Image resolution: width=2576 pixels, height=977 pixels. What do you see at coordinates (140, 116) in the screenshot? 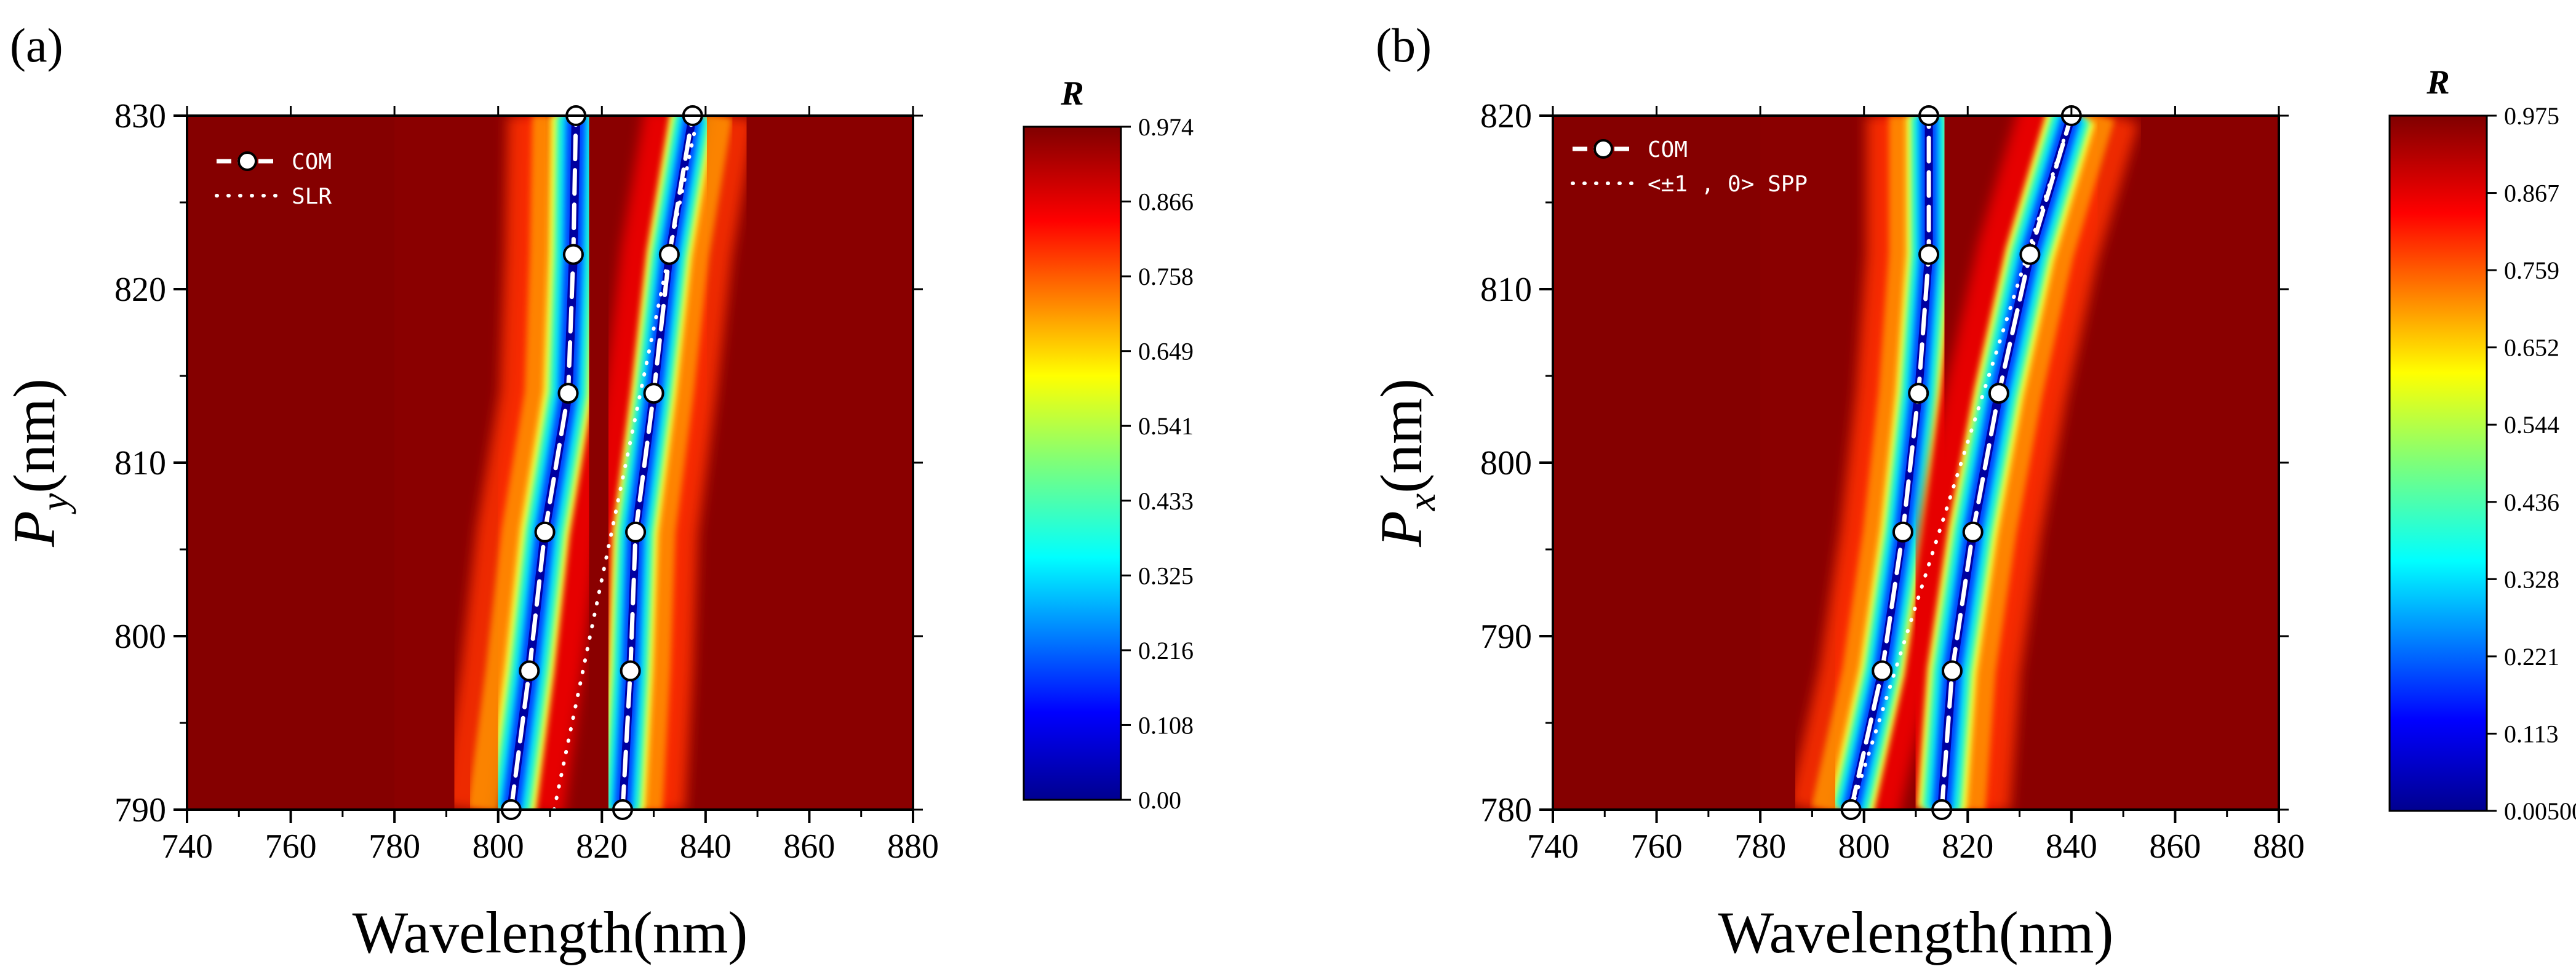
I see `y-tick-label: 830` at bounding box center [140, 116].